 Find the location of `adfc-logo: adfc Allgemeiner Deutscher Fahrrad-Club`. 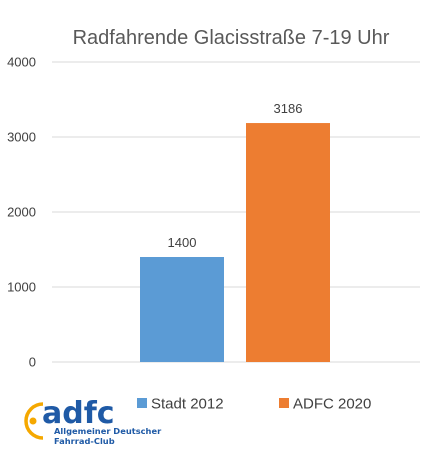

adfc-logo: adfc Allgemeiner Deutscher Fahrrad-Club is located at coordinates (93, 421).